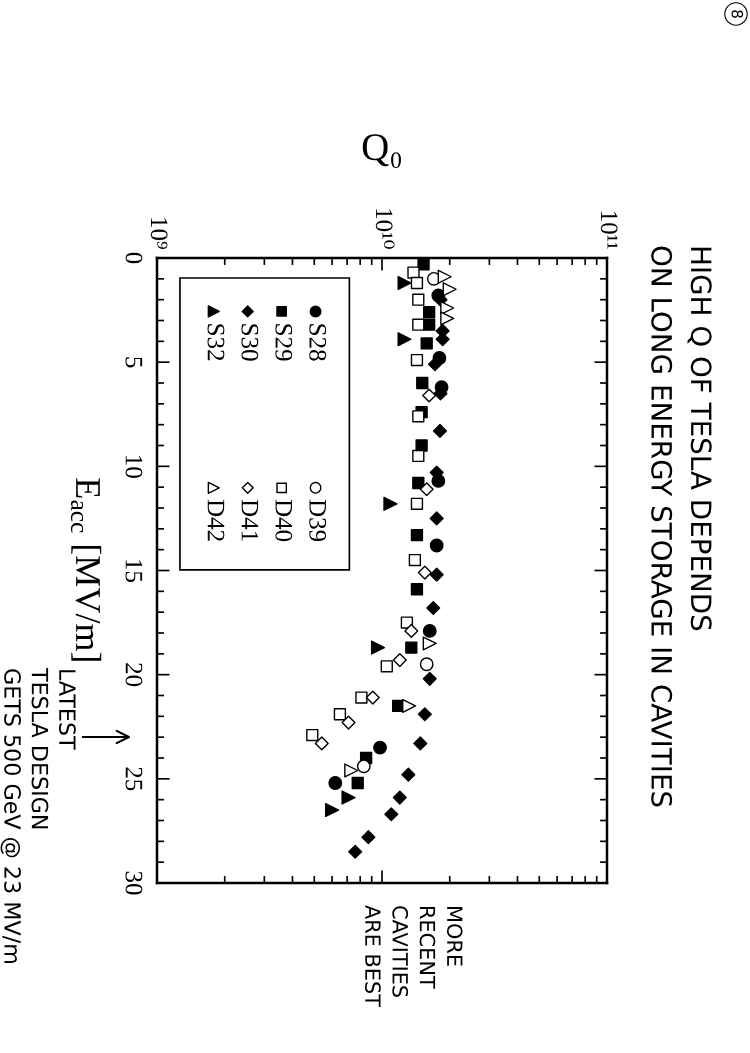  What do you see at coordinates (216, 342) in the screenshot?
I see `legend-label: S32` at bounding box center [216, 342].